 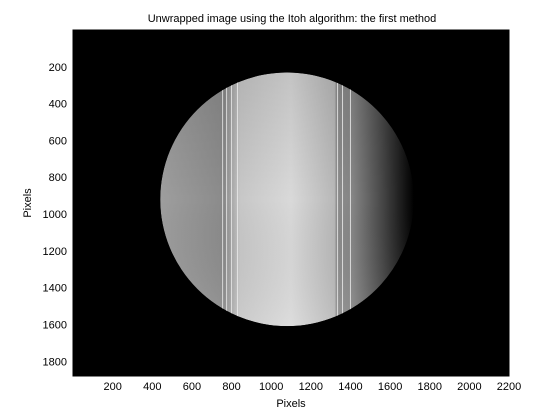 What do you see at coordinates (55, 289) in the screenshot?
I see `y-tick-label: 1400` at bounding box center [55, 289].